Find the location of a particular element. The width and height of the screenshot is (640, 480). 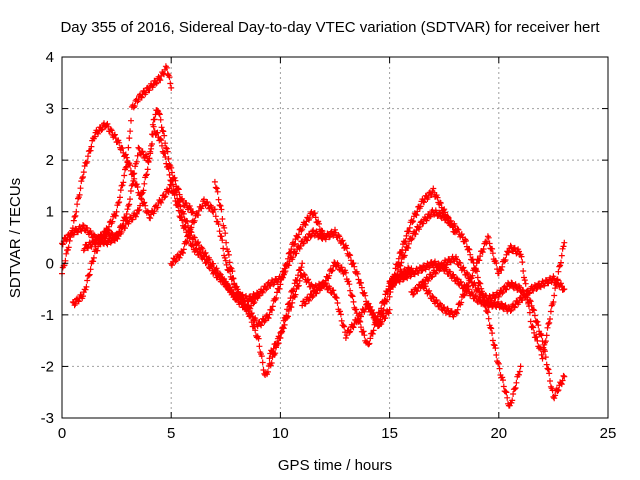

y-axis-label: SDTVAR / TECUs is located at coordinates (15, 238).